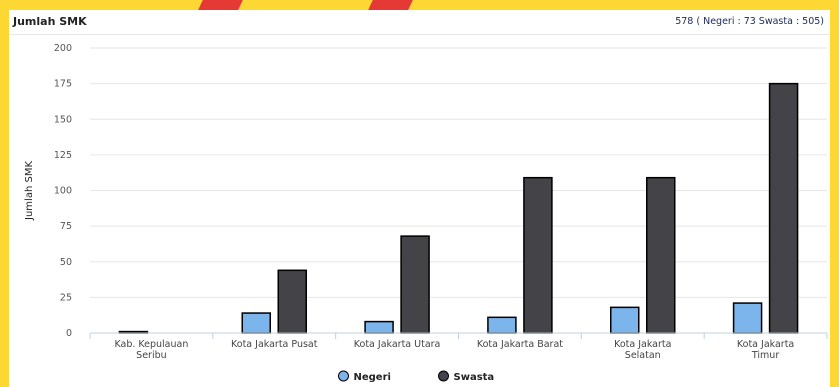  What do you see at coordinates (66, 262) in the screenshot?
I see `y-tick-label: 50` at bounding box center [66, 262].